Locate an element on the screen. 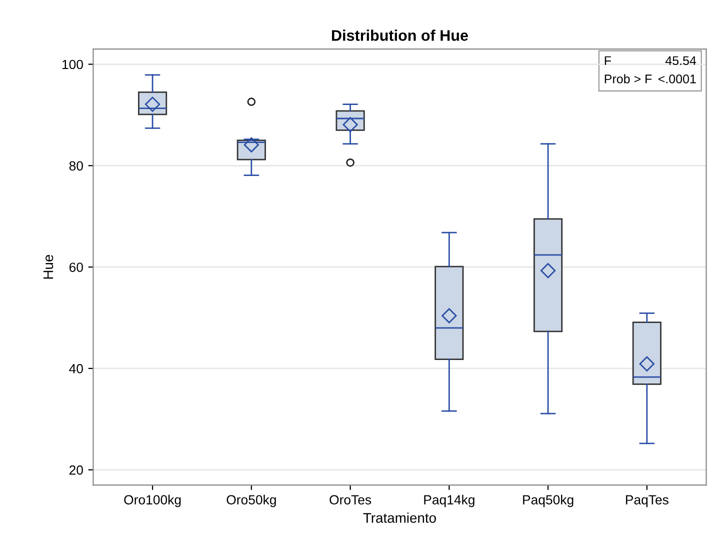 The height and width of the screenshot is (545, 717). x-tick-label: Paq14kg is located at coordinates (449, 501).